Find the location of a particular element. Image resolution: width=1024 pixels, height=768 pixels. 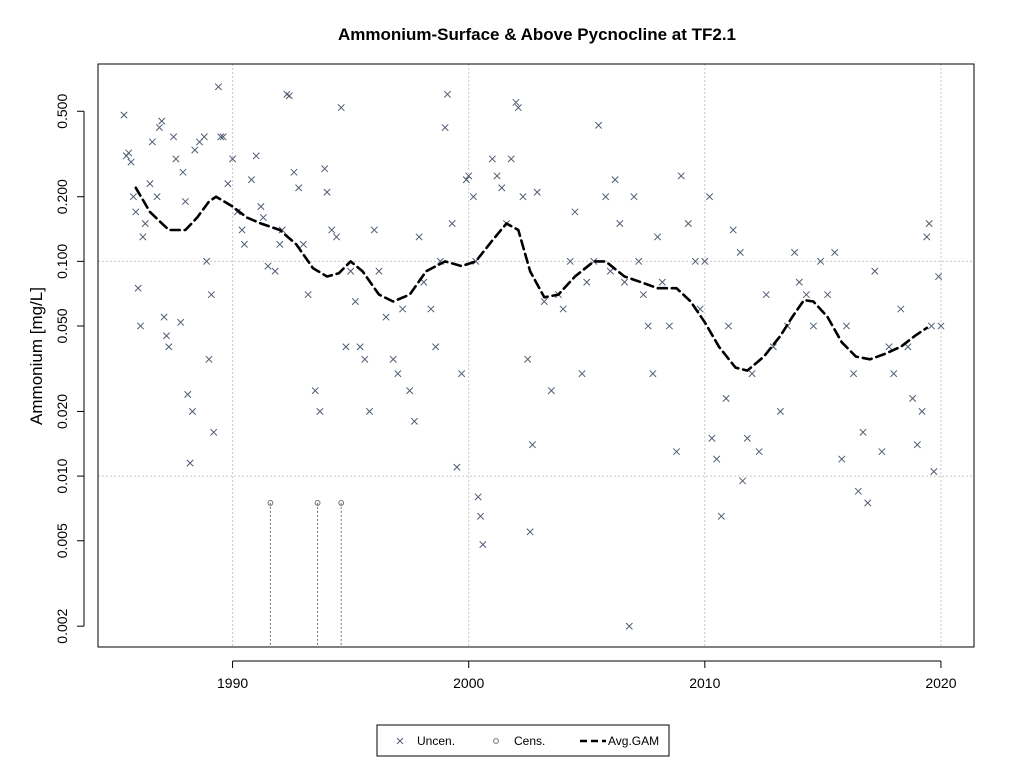

legend-cens-marker is located at coordinates (496, 741).